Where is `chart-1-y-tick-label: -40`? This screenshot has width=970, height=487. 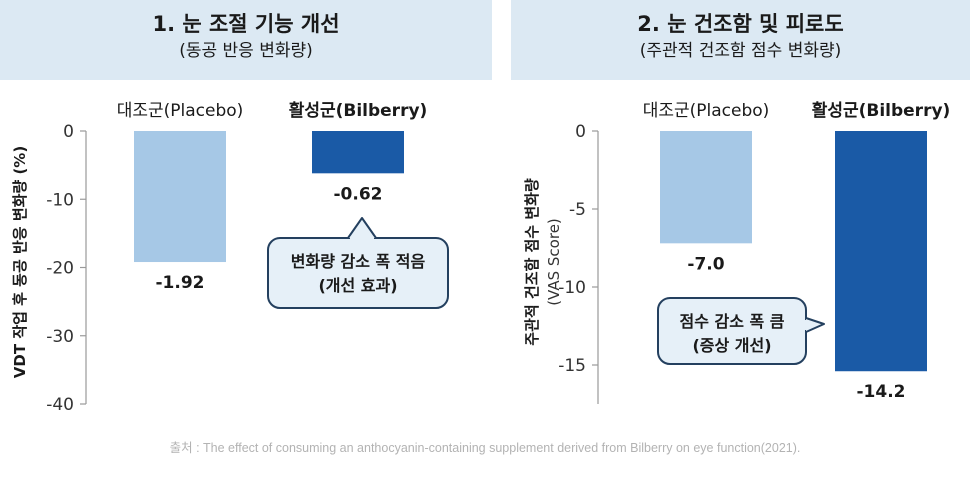
chart-1-y-tick-label: -40 is located at coordinates (60, 405).